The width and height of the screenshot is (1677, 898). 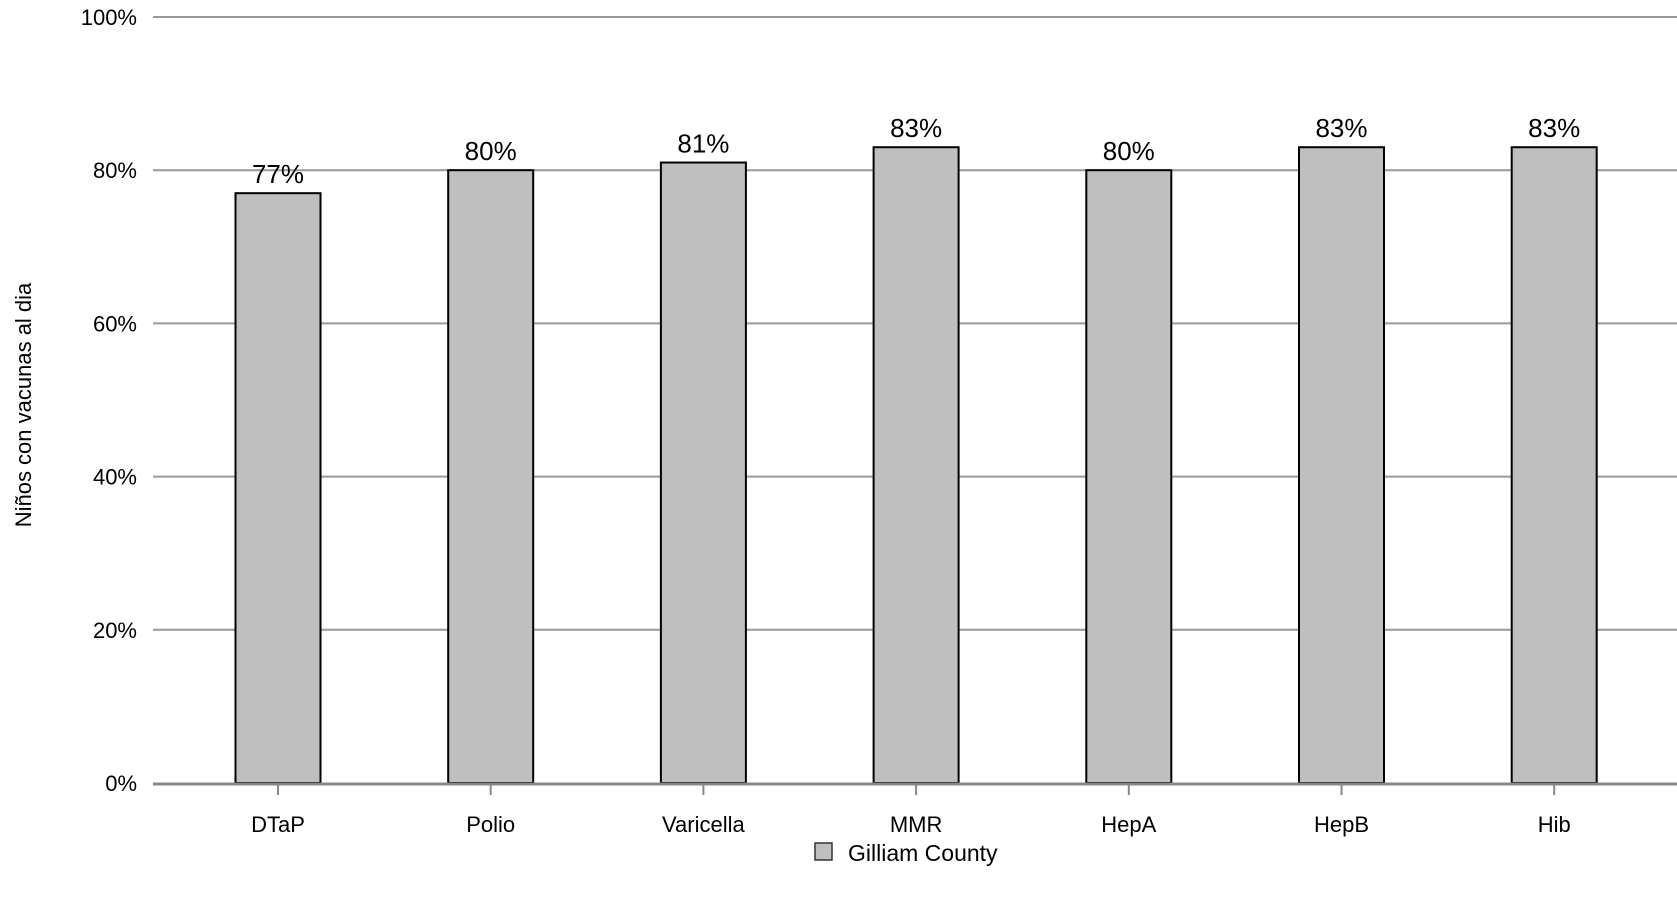 I want to click on data-labels: 77% 80% 81% 83% 80% 83% 83%, so click(x=916, y=151).